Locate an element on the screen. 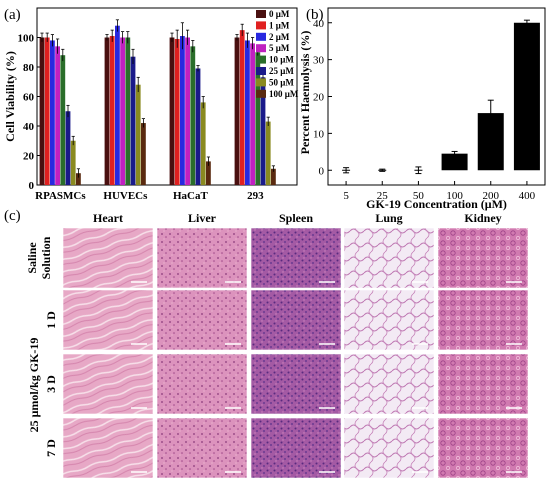 This screenshot has width=550, height=479. row-label-1: 1 D is located at coordinates (51, 320).